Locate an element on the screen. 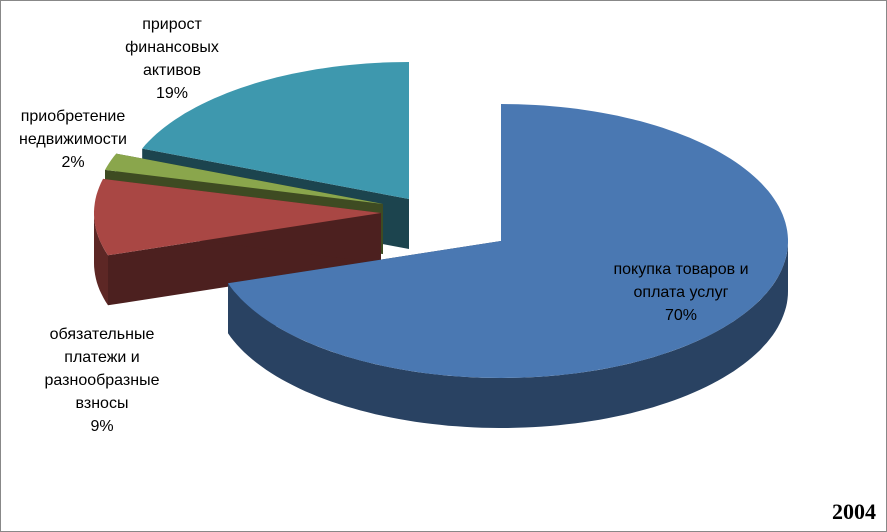  category-label: прирост финансовых активов is located at coordinates (172, 47).